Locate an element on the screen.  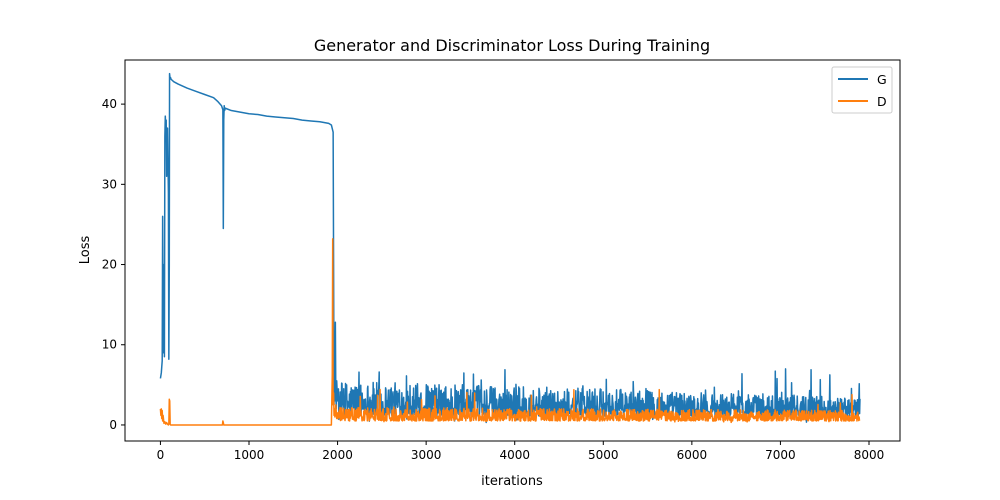
x-tick-label: 7000 is located at coordinates (780, 455).